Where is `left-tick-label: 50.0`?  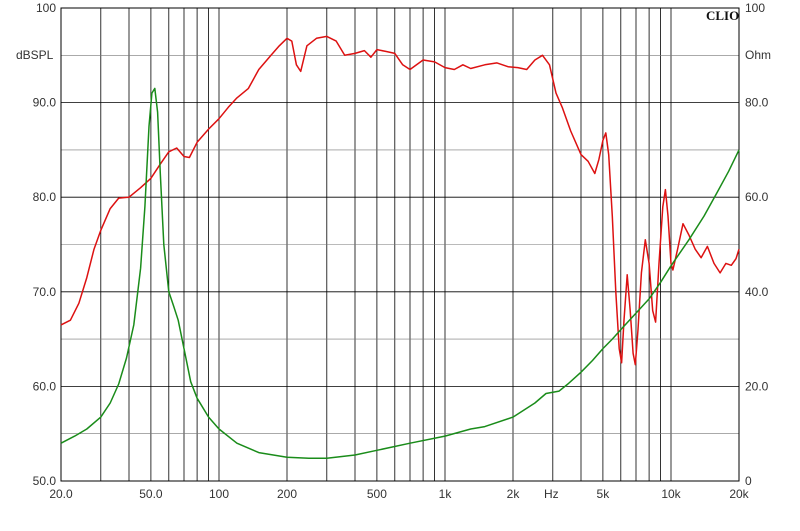 left-tick-label: 50.0 is located at coordinates (45, 481).